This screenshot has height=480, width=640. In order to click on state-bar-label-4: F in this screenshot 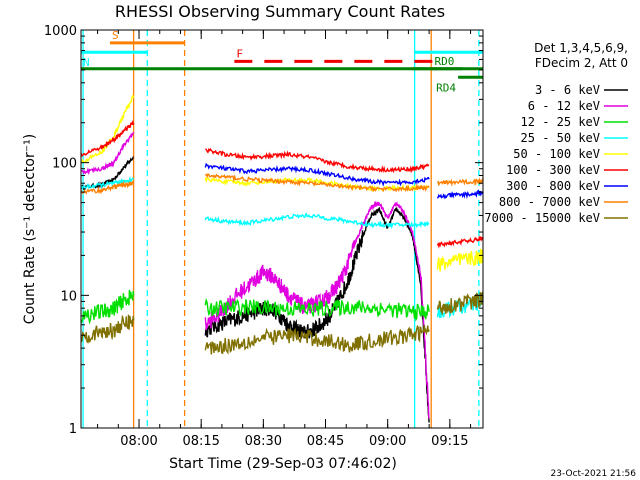, I will do `click(239, 53)`.